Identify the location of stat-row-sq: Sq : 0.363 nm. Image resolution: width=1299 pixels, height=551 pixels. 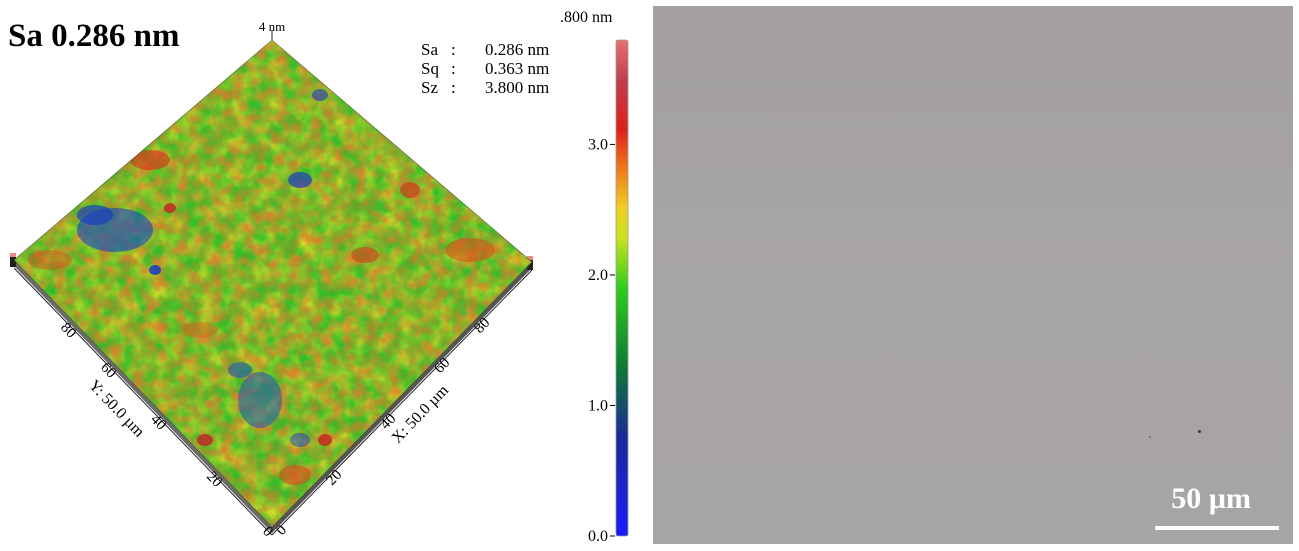
(485, 68).